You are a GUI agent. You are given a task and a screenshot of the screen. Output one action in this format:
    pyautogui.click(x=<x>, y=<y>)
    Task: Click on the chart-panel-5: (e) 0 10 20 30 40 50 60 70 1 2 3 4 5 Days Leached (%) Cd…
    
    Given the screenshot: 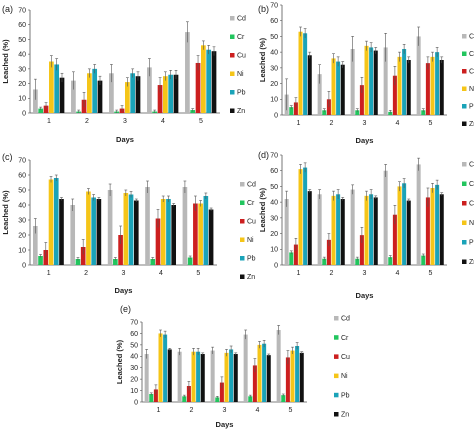 What is the action you would take?
    pyautogui.click(x=232, y=366)
    